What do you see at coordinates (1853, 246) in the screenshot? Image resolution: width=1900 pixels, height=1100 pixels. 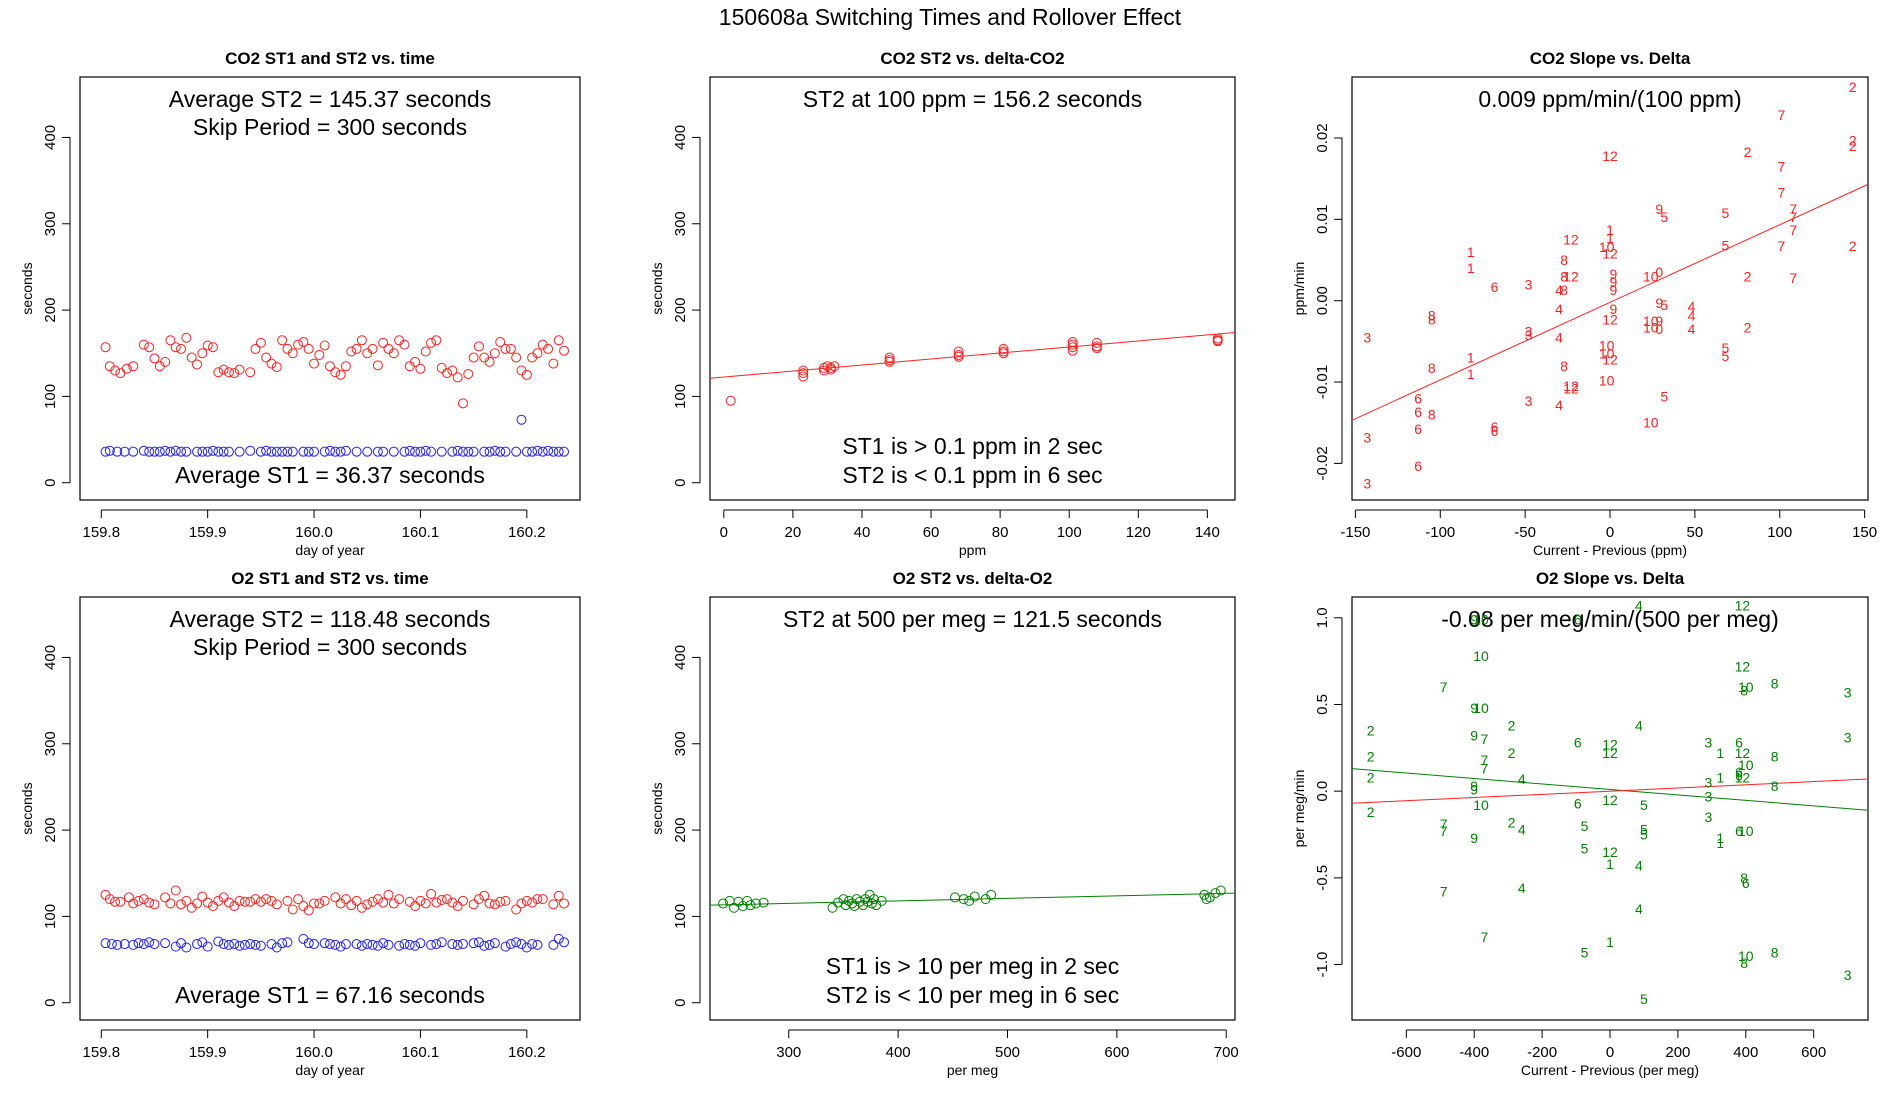 I see `data-point-label: 2` at bounding box center [1853, 246].